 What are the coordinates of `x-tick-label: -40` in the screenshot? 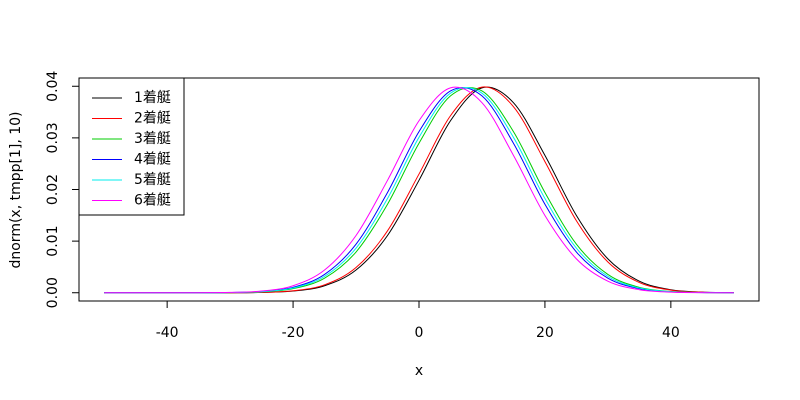 It's located at (167, 333).